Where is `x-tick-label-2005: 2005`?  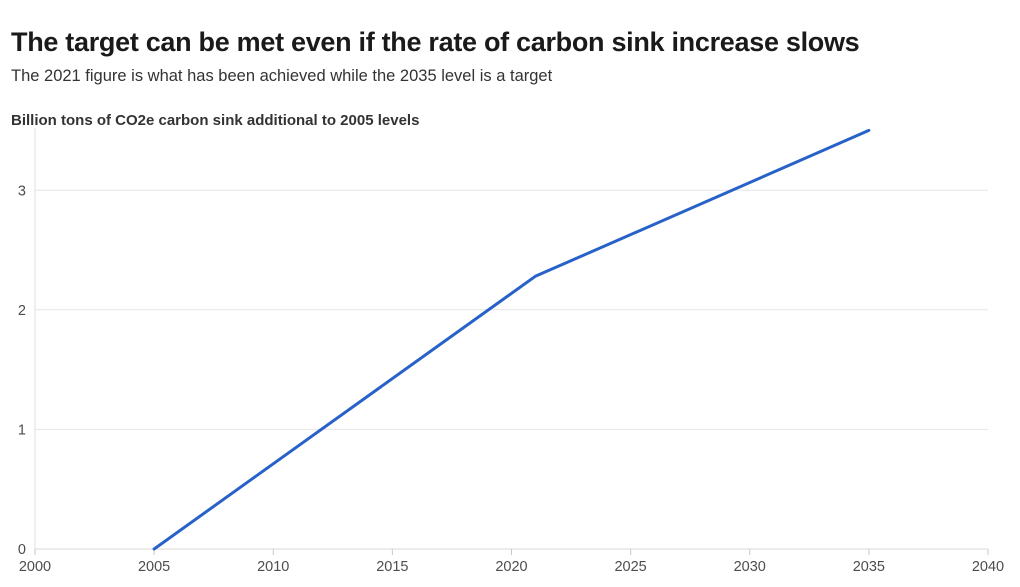 x-tick-label-2005: 2005 is located at coordinates (154, 567).